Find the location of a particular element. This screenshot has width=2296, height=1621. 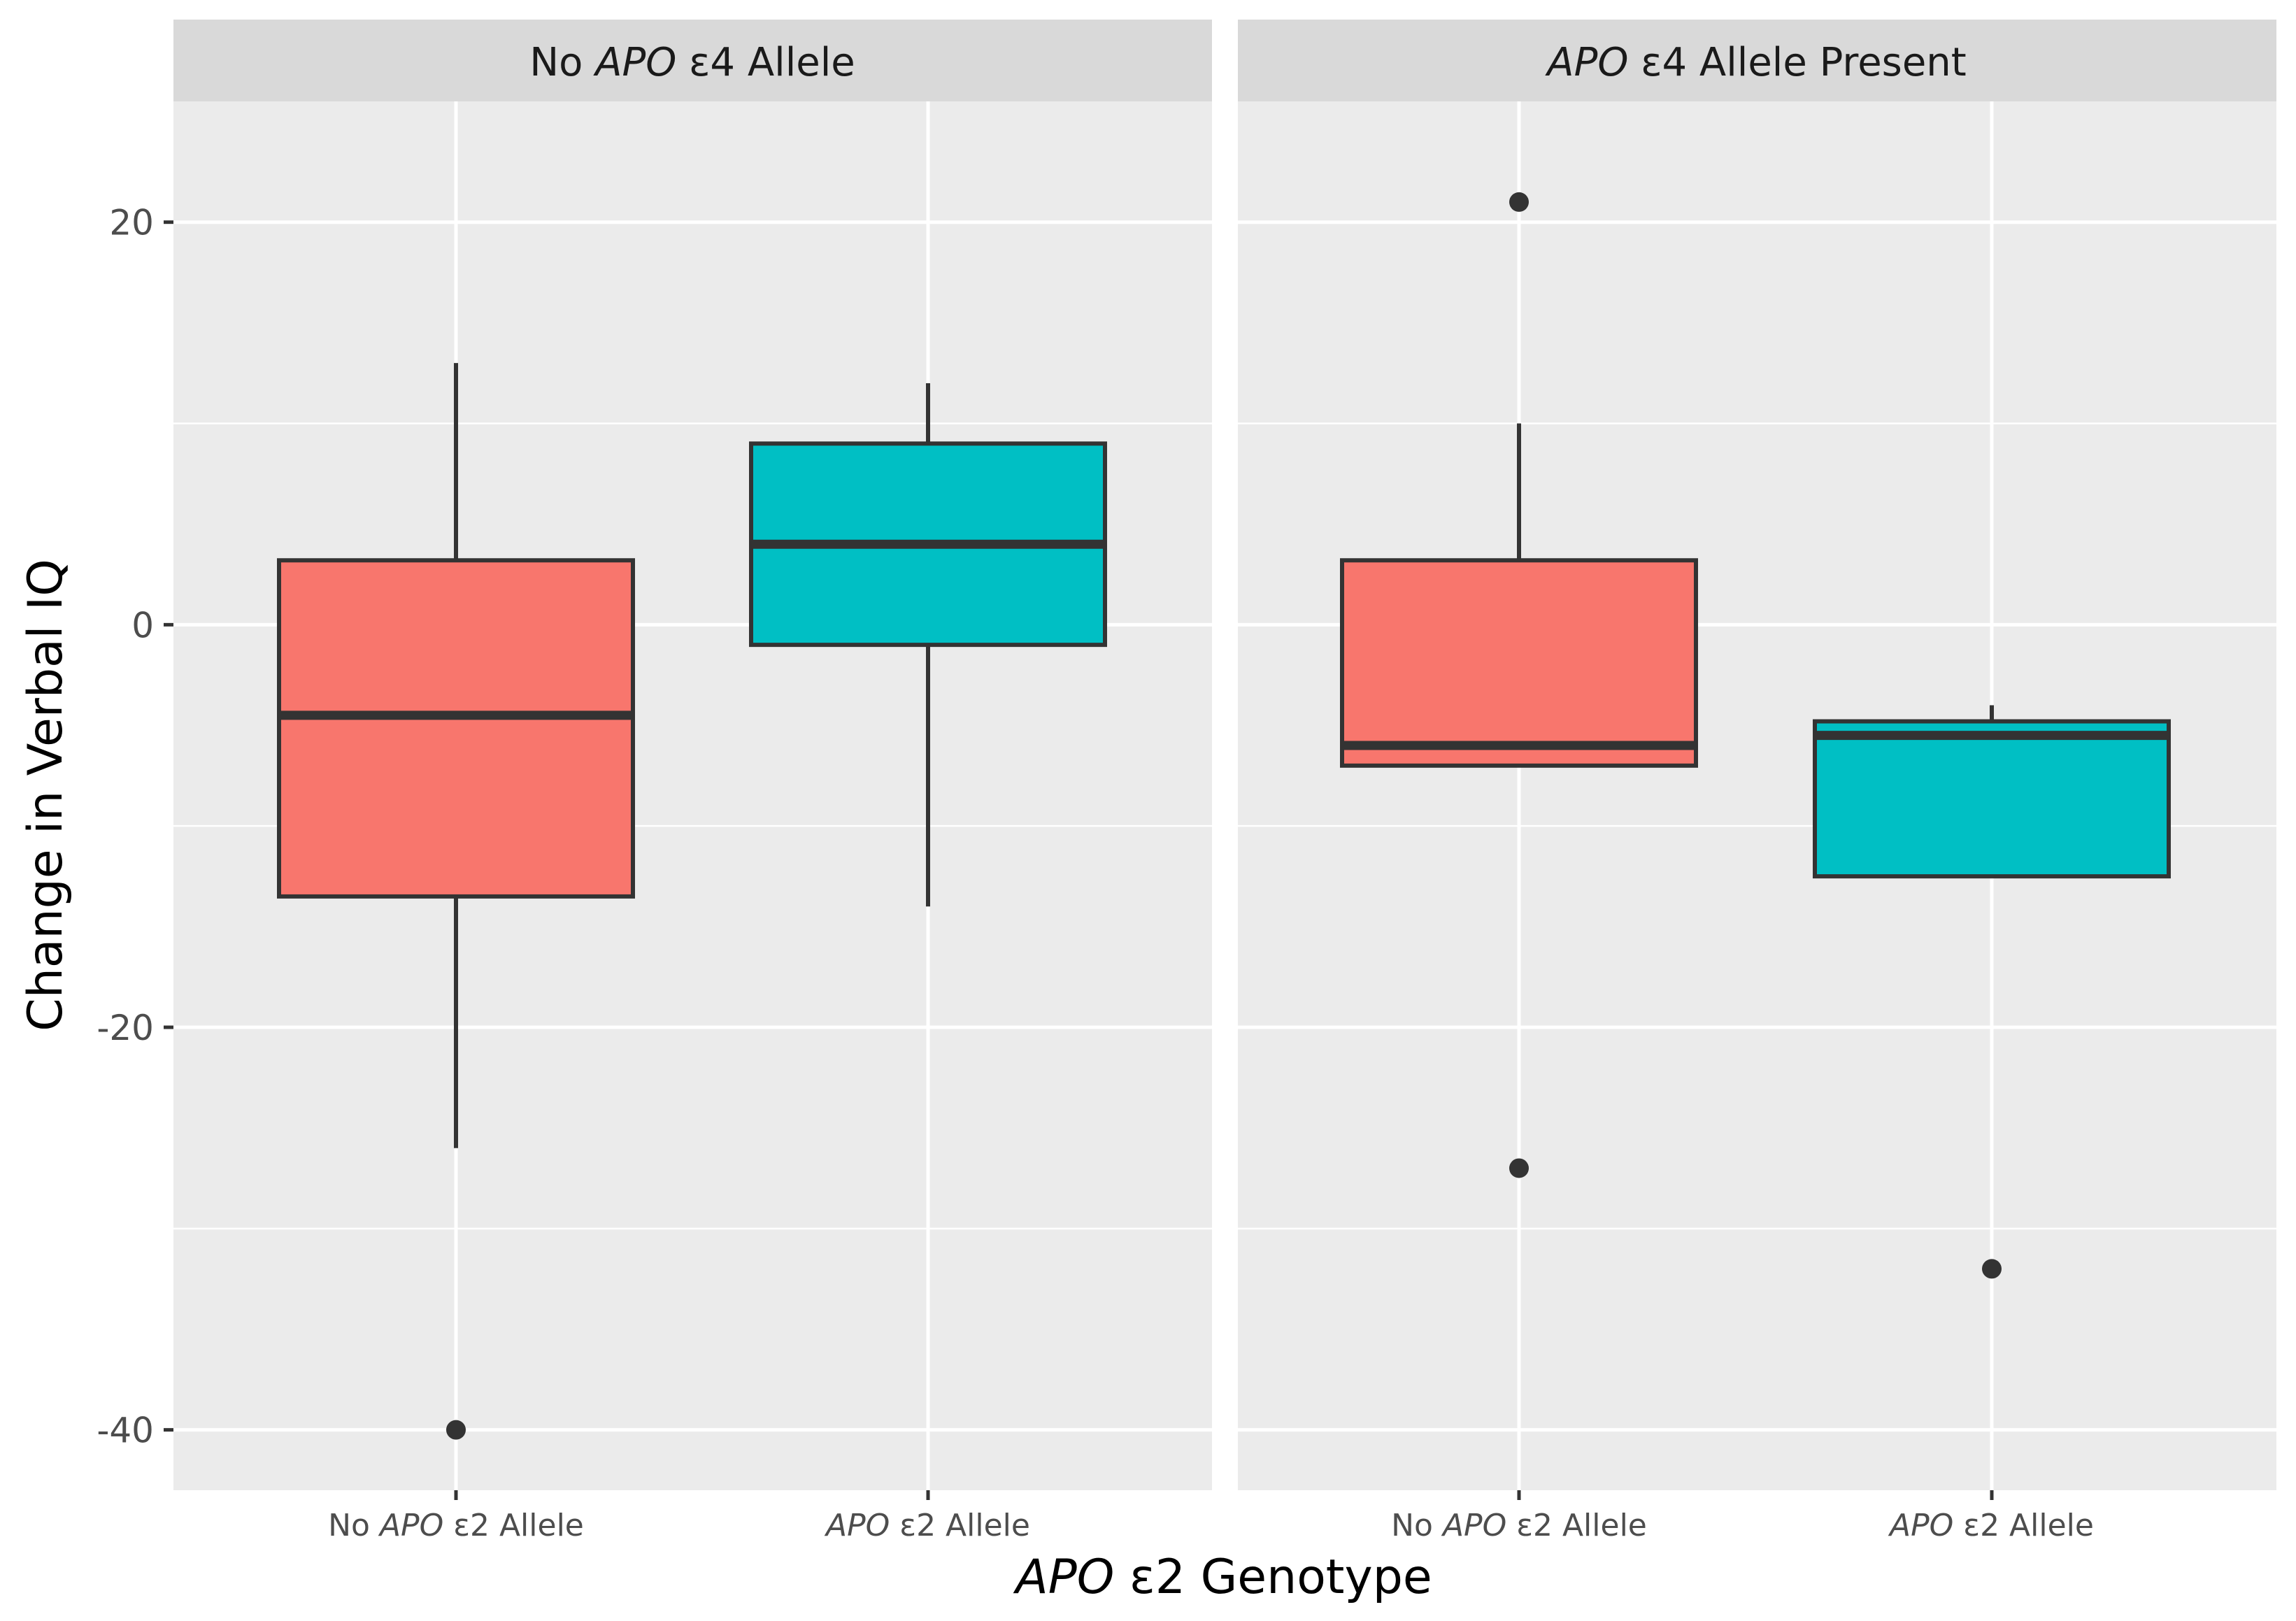

y-tick-label: -20 is located at coordinates (126, 1028).